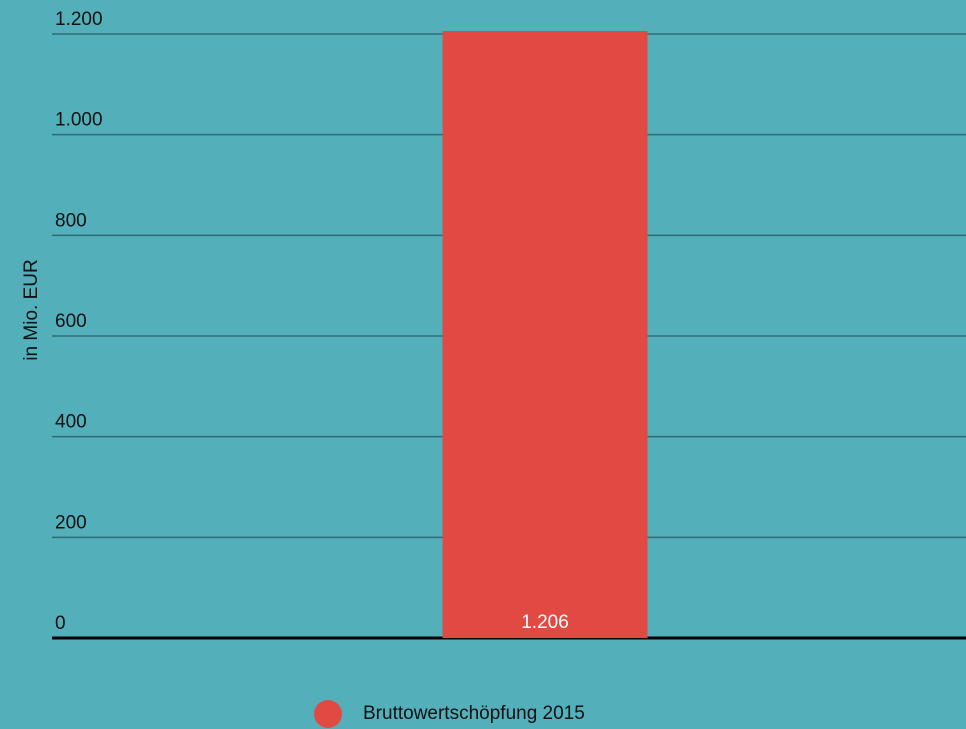 This screenshot has height=729, width=966. What do you see at coordinates (328, 714) in the screenshot?
I see `legend-swatch` at bounding box center [328, 714].